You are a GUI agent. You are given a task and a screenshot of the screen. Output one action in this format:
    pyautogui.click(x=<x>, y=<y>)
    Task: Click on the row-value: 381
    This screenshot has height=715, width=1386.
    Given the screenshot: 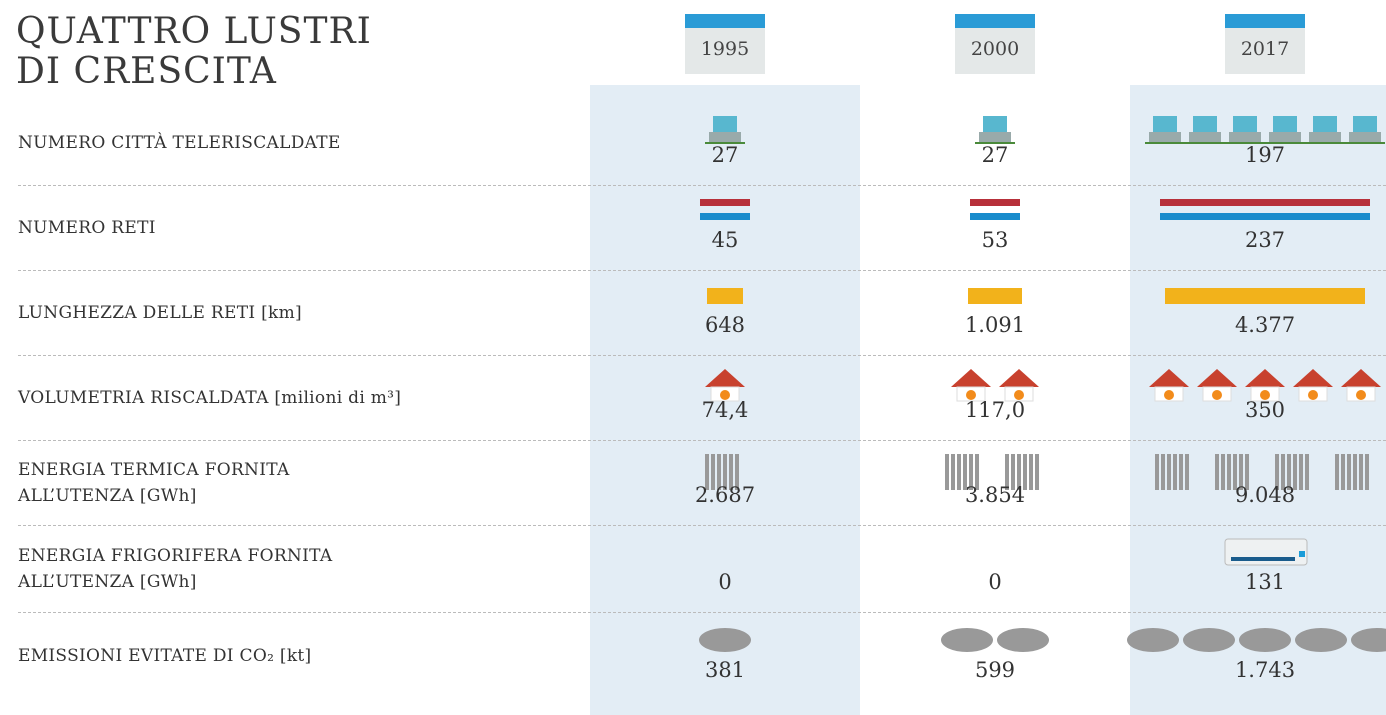 What is the action you would take?
    pyautogui.click(x=725, y=670)
    